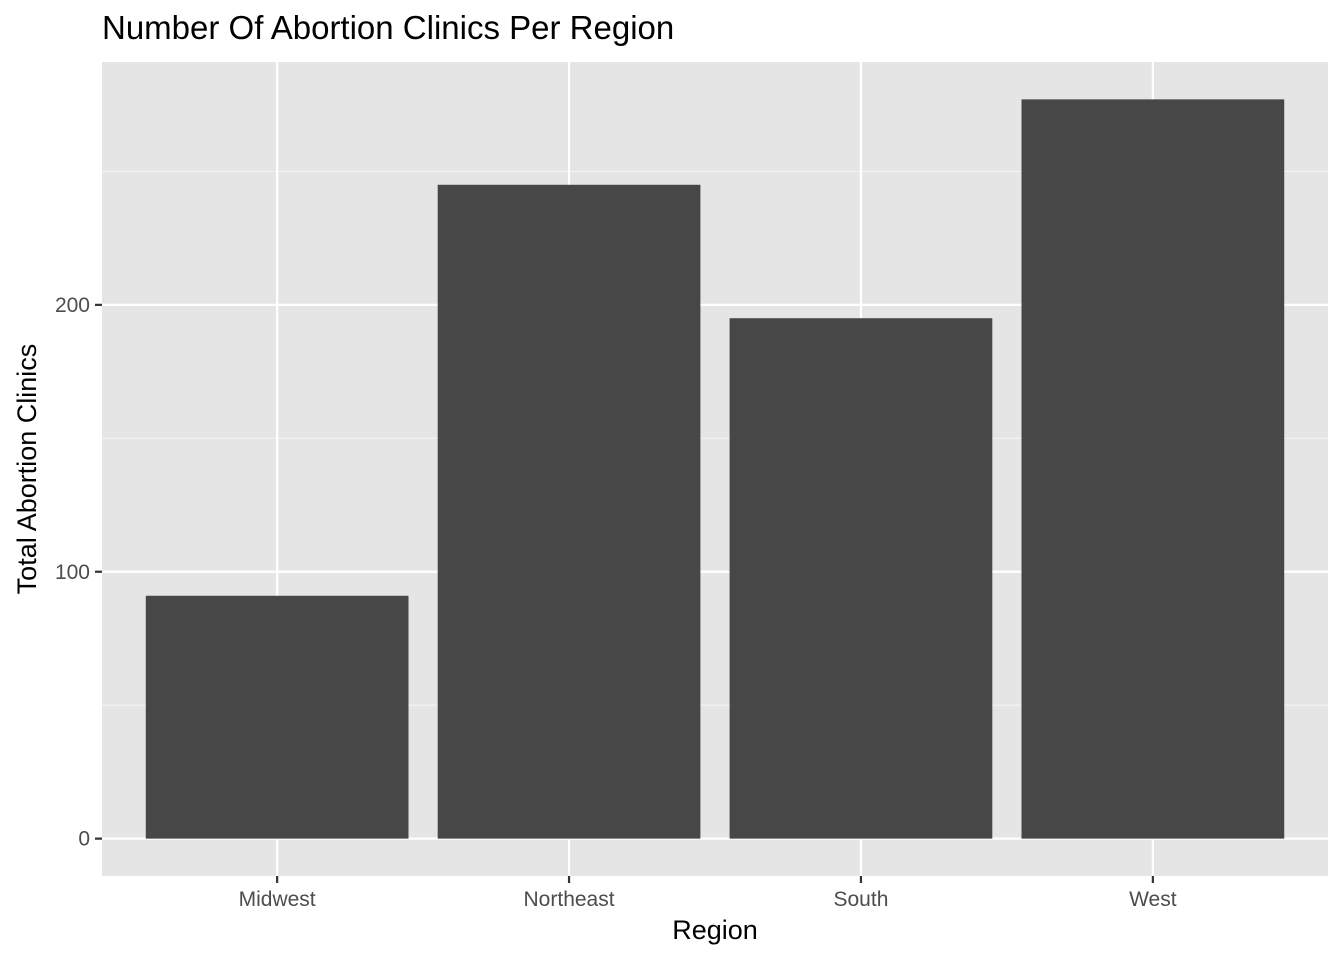 The height and width of the screenshot is (960, 1344). Describe the element at coordinates (72, 305) in the screenshot. I see `y-tick-label-200: 200` at that location.